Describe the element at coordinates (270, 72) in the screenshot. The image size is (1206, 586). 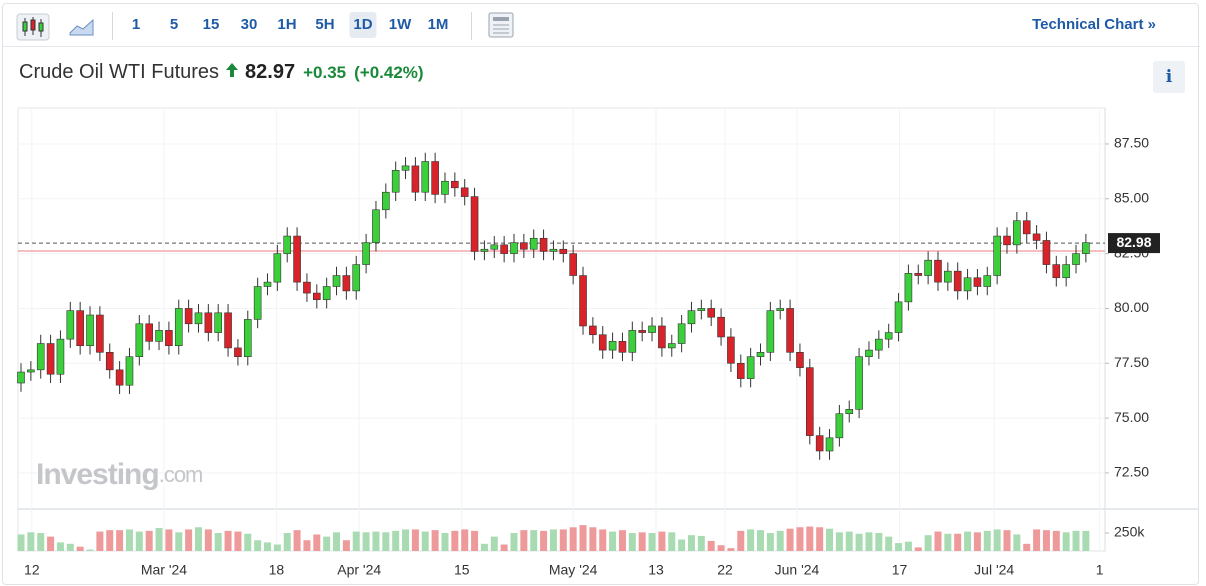
I see `last-price: 82.97` at that location.